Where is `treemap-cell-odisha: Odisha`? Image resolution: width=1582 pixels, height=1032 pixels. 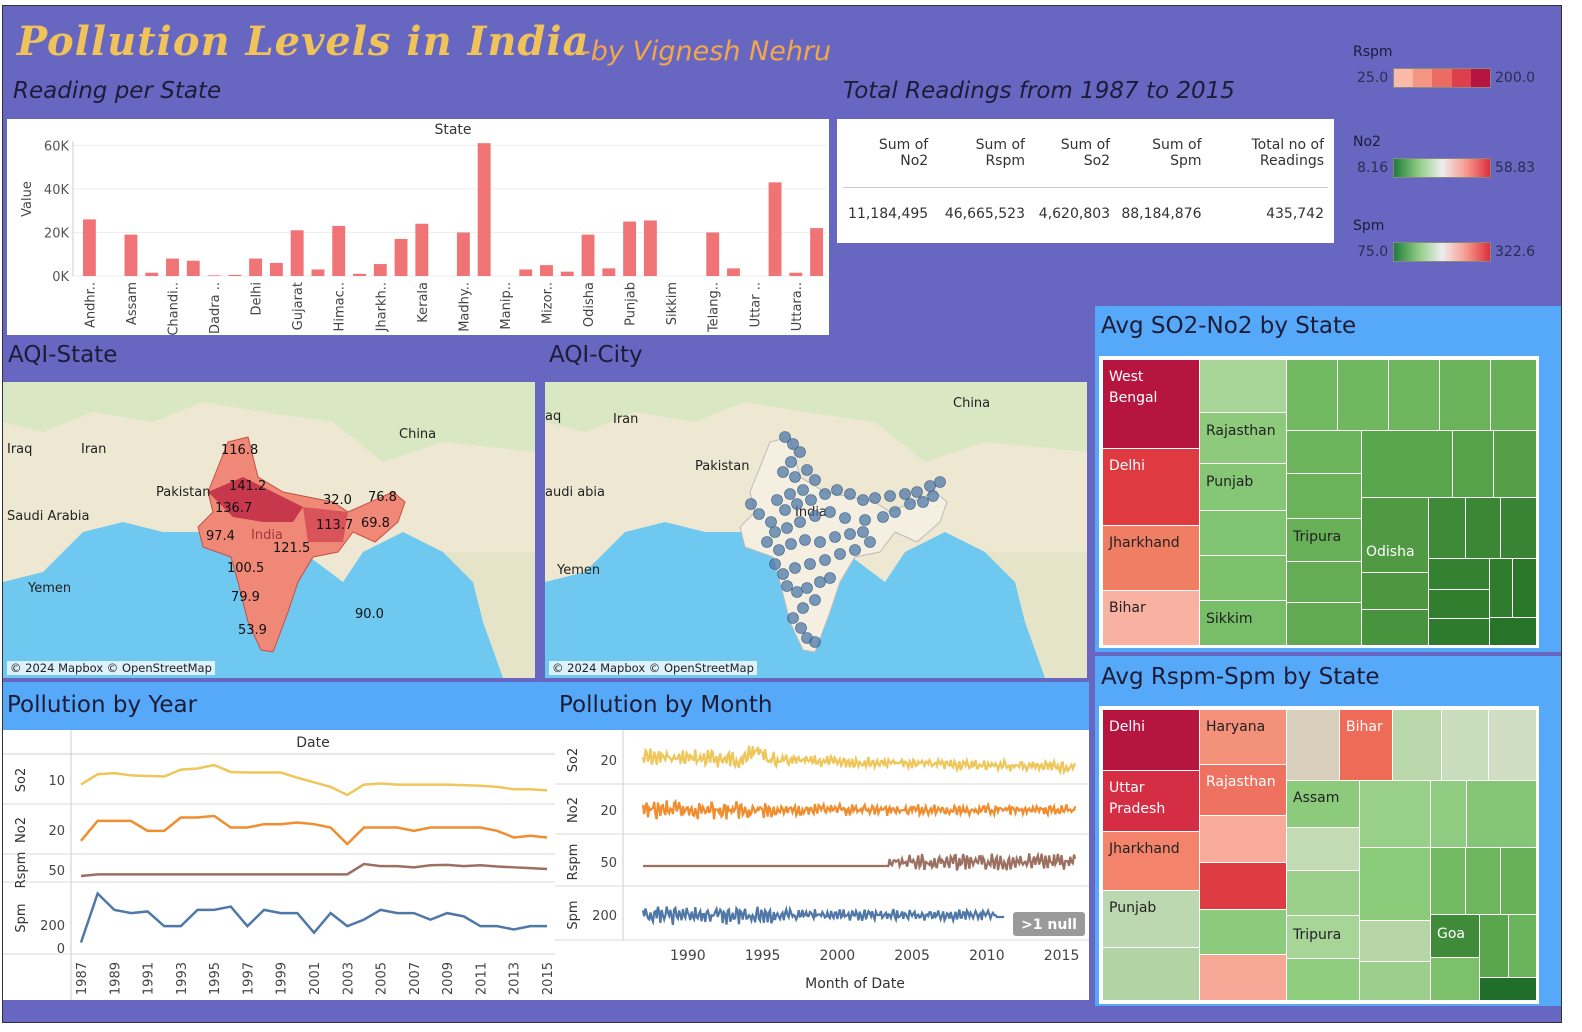 treemap-cell-odisha: Odisha is located at coordinates (1395, 535).